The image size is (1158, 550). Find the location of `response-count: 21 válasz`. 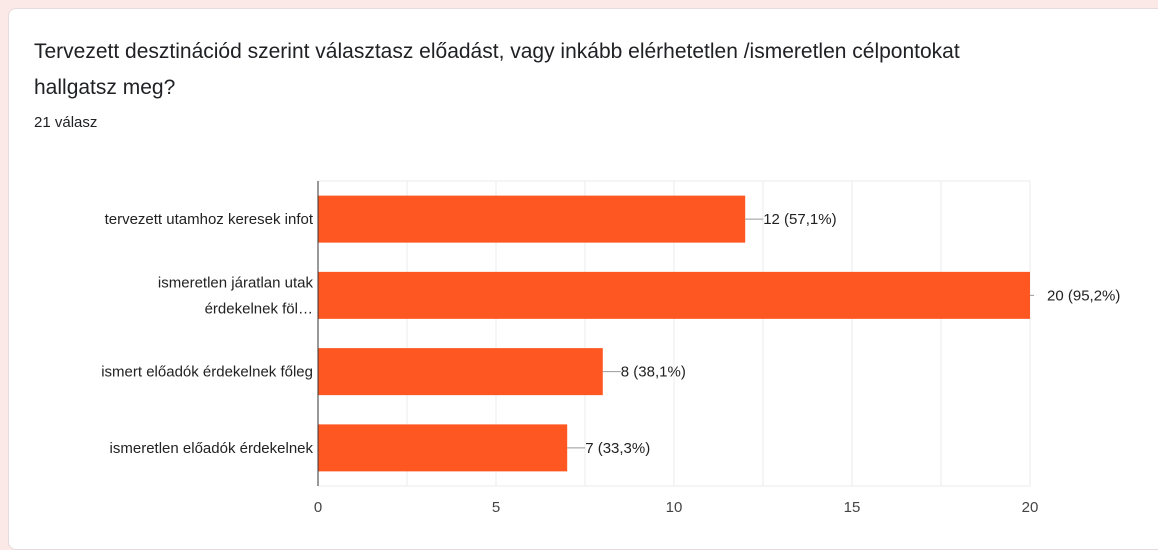

response-count: 21 válasz is located at coordinates (66, 122).